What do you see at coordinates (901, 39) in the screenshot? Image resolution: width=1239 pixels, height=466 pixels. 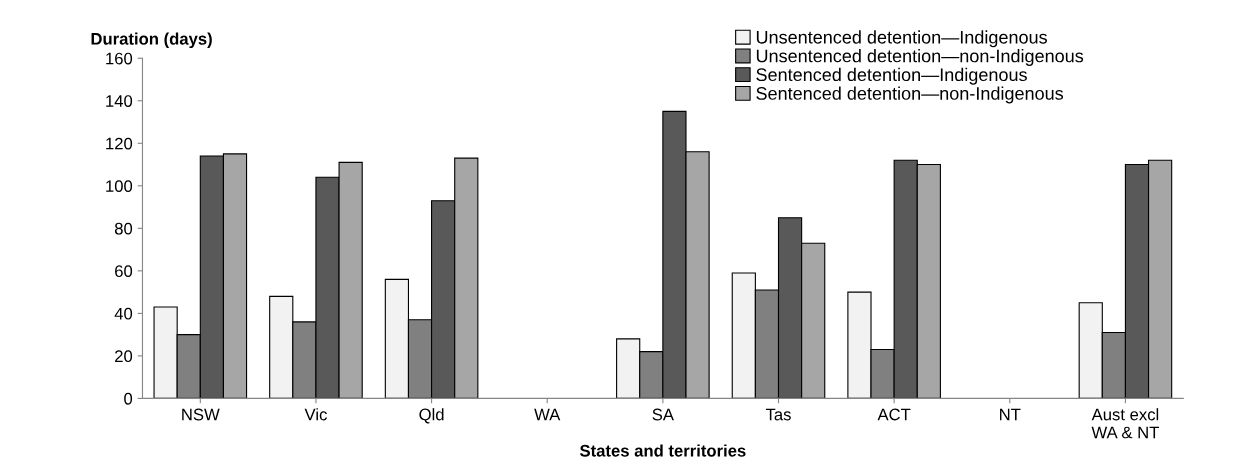 I see `legend-label: Unsentenced detention—Indigenous` at bounding box center [901, 39].